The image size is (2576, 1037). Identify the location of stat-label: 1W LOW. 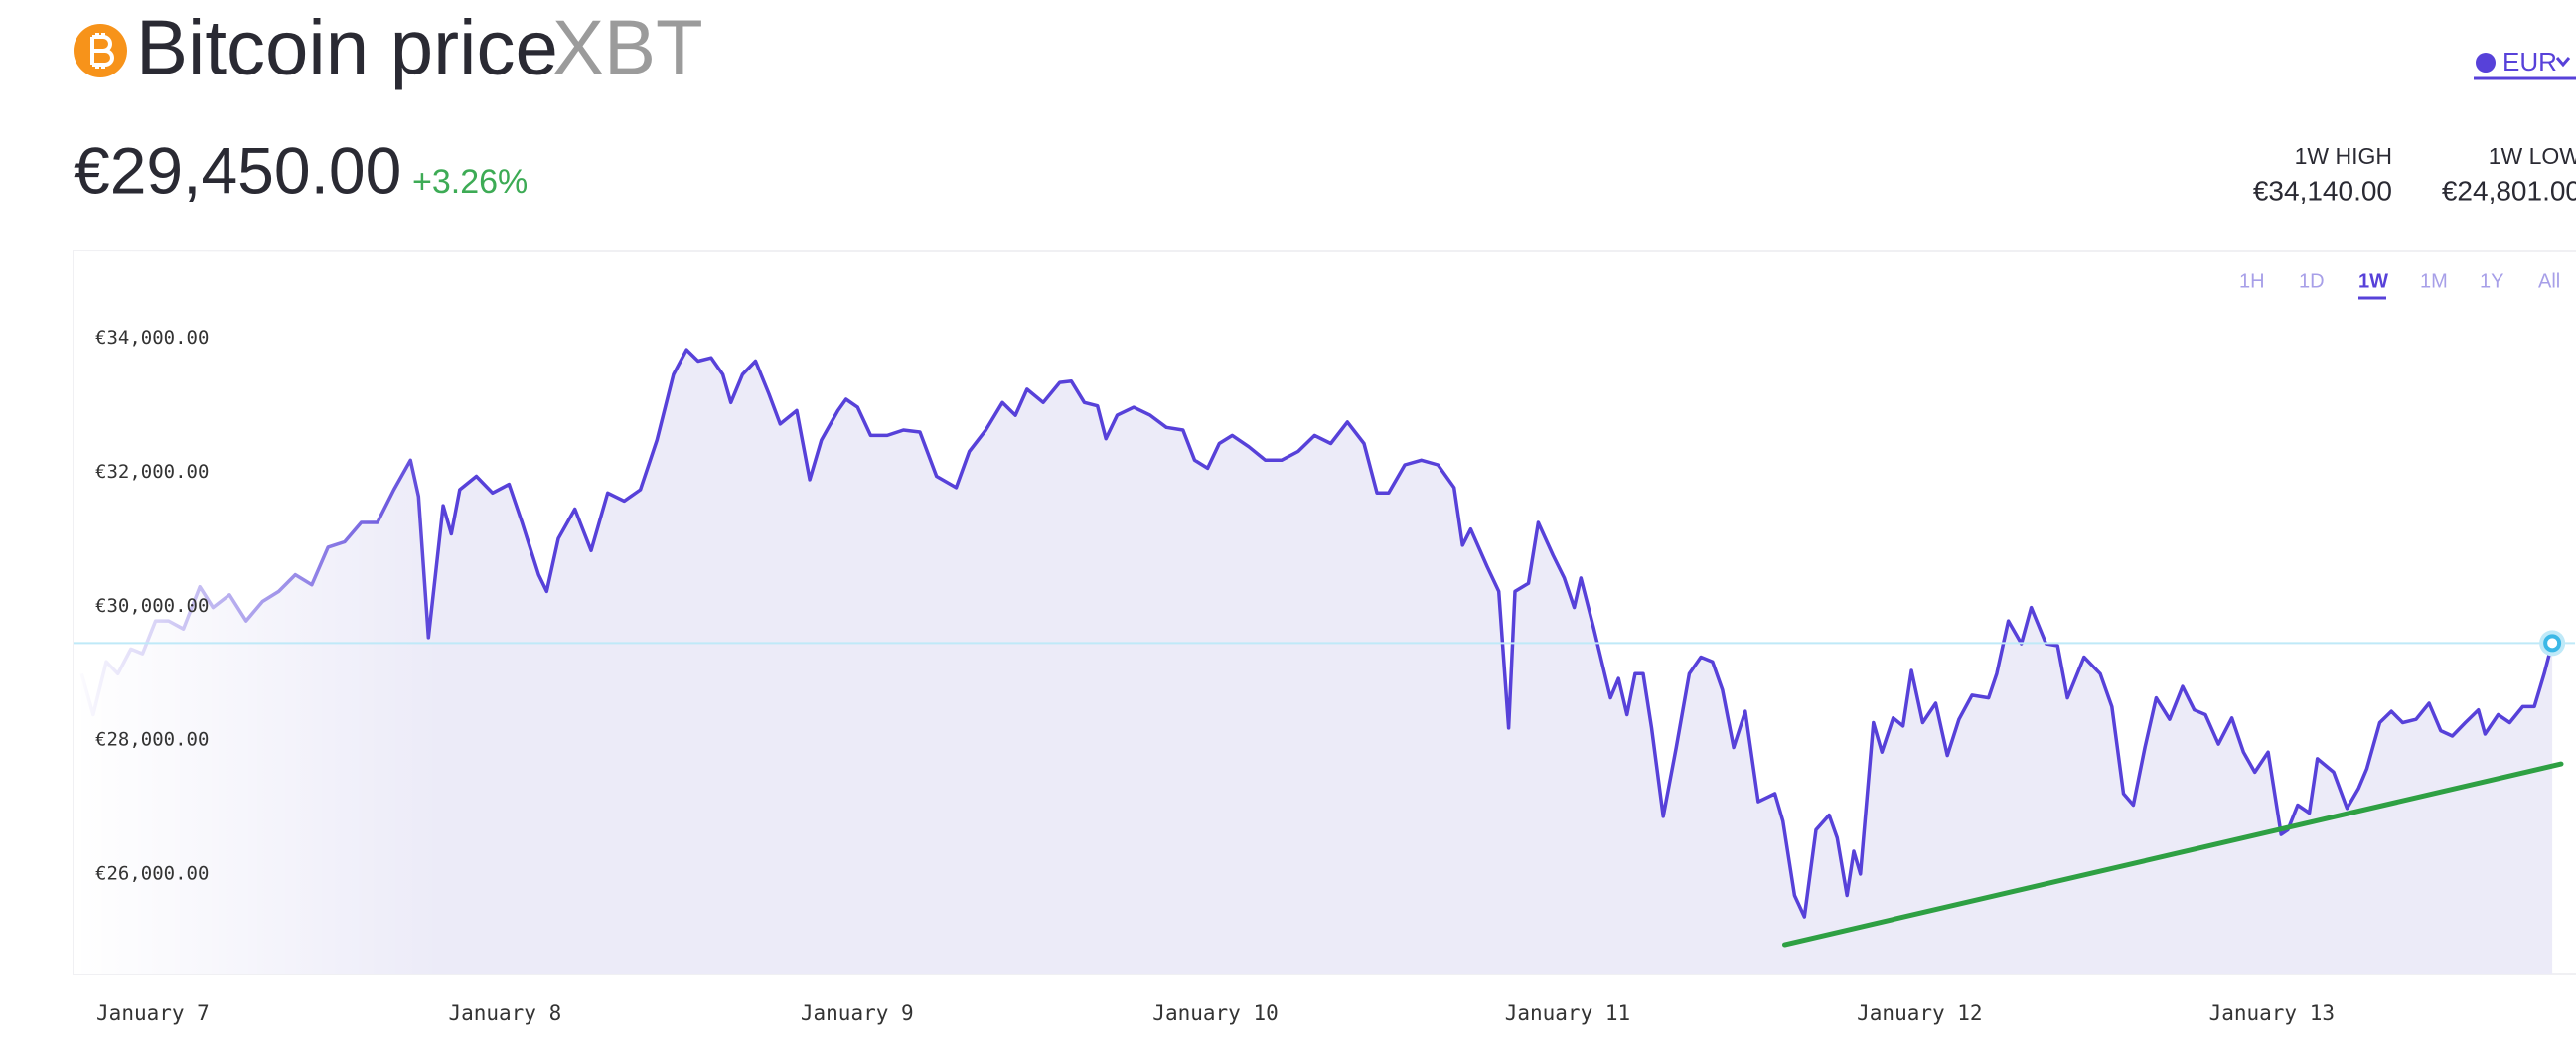
(2533, 156).